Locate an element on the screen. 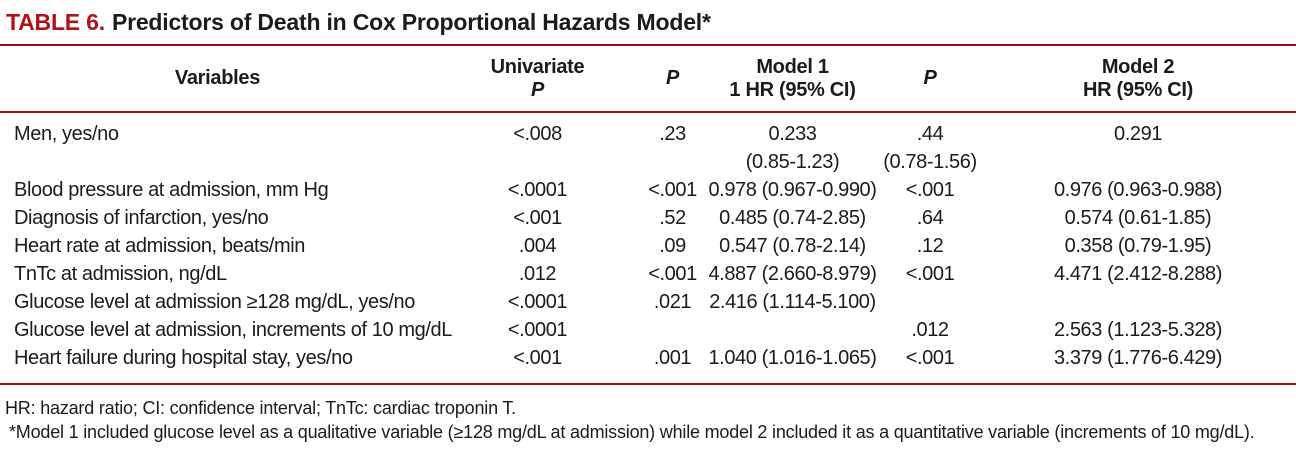 Image resolution: width=1296 pixels, height=455 pixels. cell-model2-hr: 0.358 (0.79-1.95) is located at coordinates (1138, 246).